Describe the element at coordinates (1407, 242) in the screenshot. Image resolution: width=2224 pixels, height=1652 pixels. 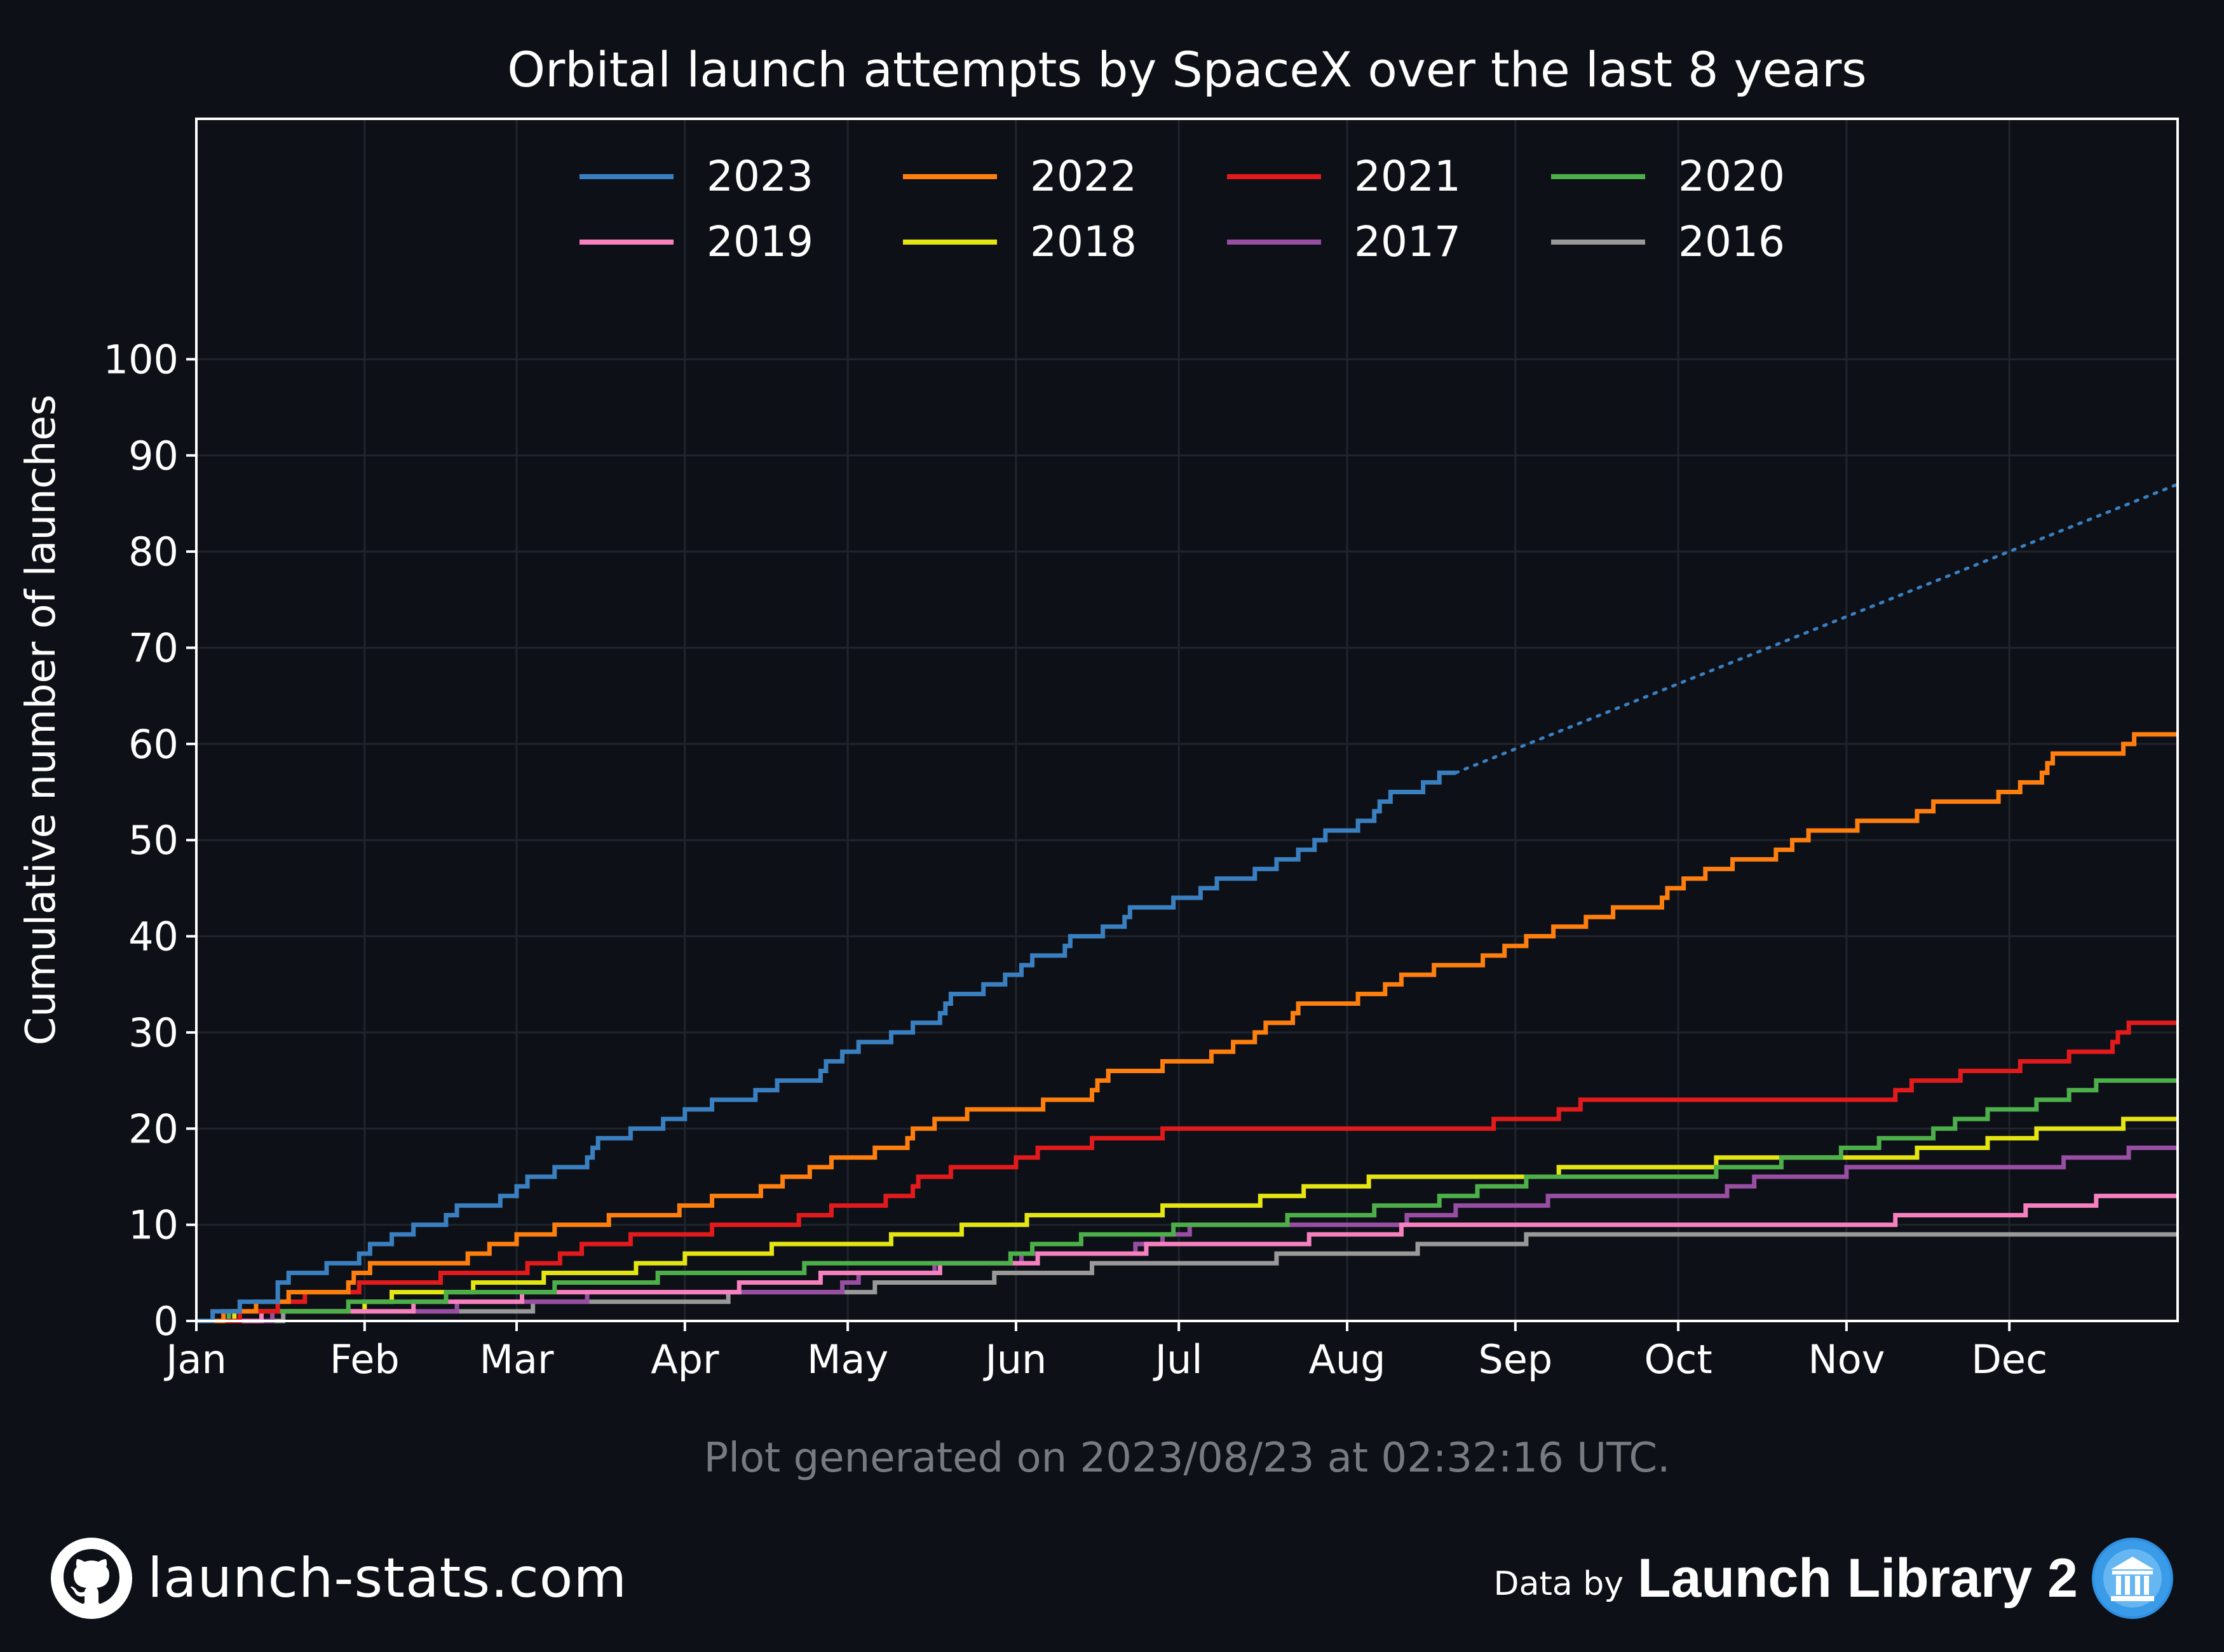
I see `legend-label-2017: 2017` at that location.